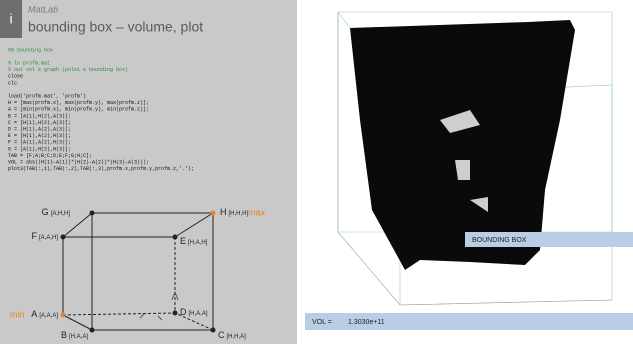 The image size is (633, 349). I want to click on vertex-label: B [H,A,A], so click(74, 335).